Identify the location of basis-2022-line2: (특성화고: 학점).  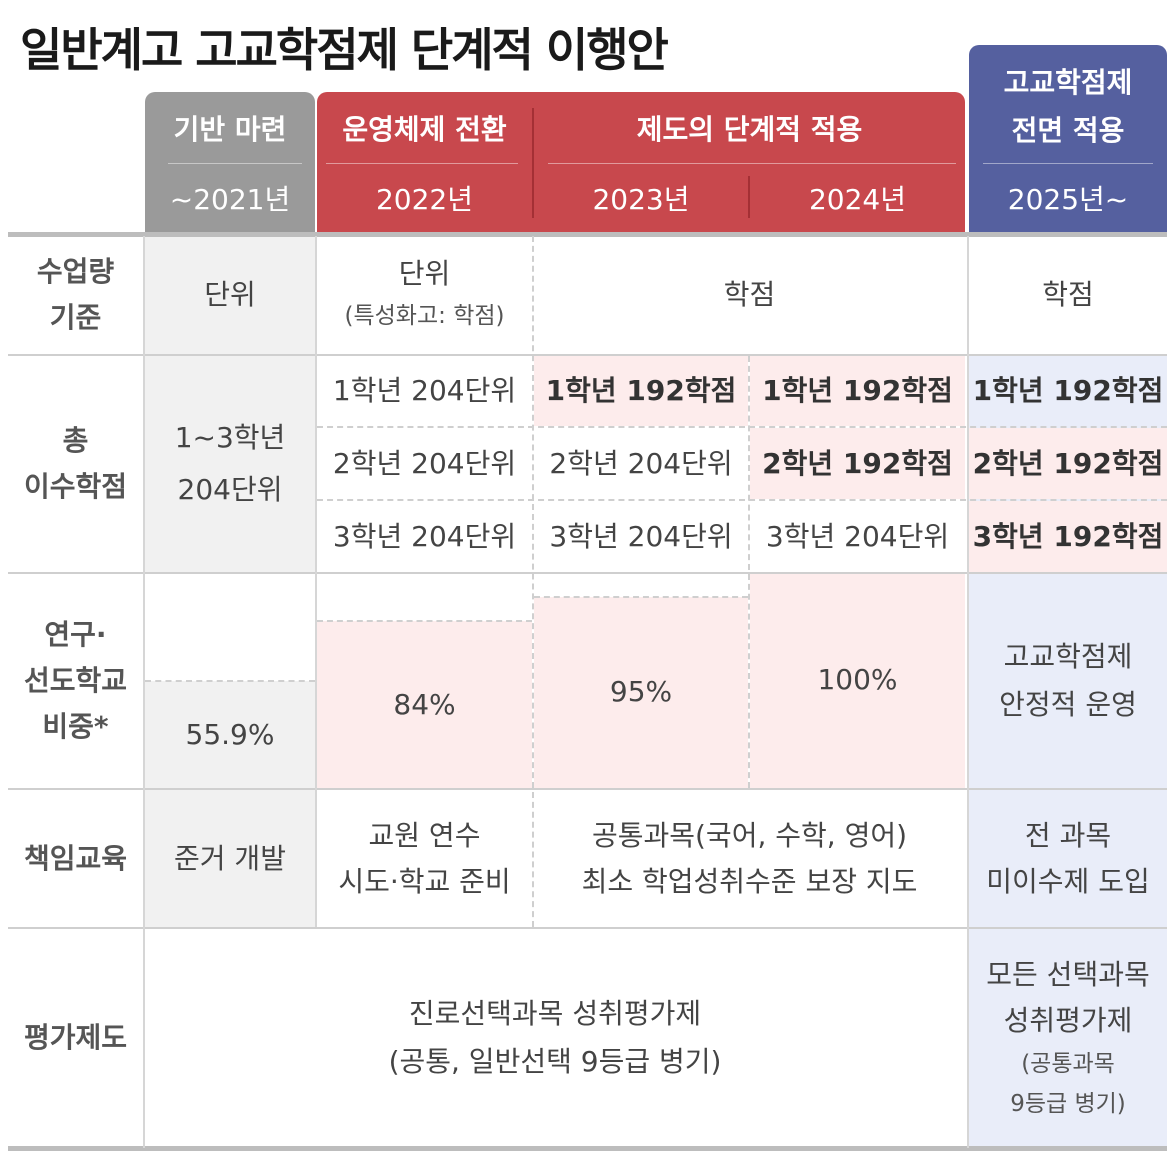
(424, 316).